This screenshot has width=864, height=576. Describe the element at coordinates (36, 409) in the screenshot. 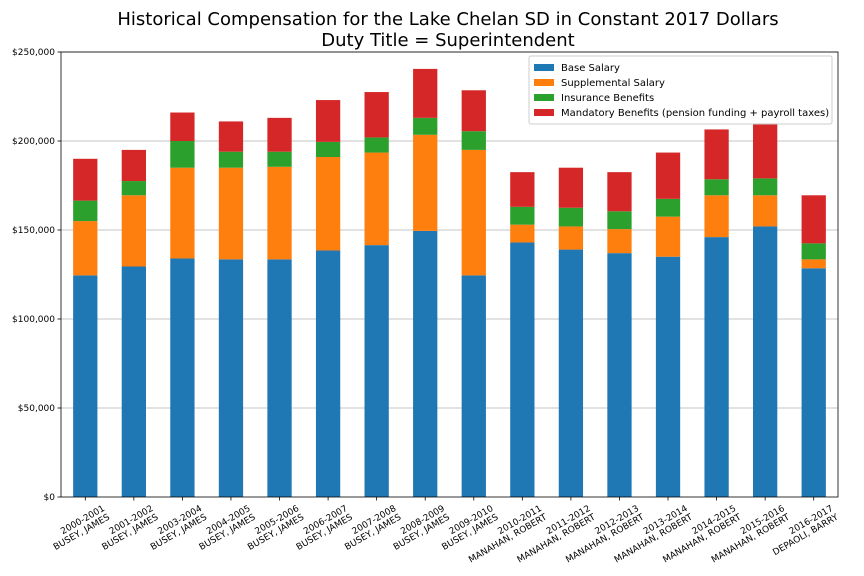

I see `y-tick-label: $50,000` at that location.